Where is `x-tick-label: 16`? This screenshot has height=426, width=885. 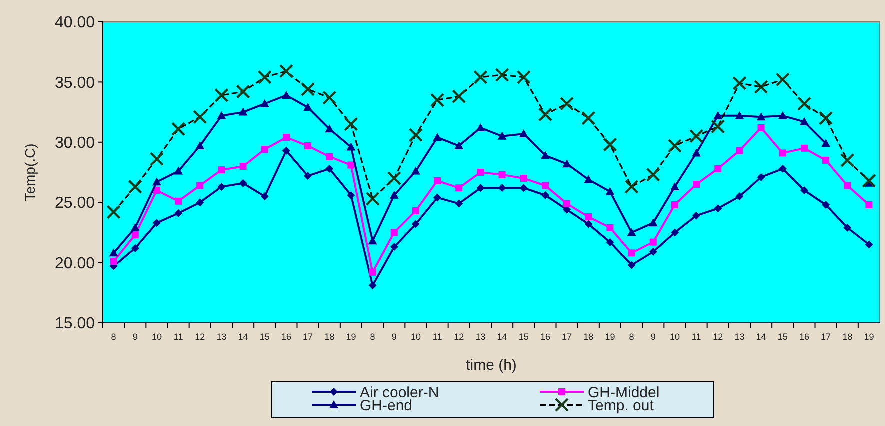 x-tick-label: 16 is located at coordinates (286, 337).